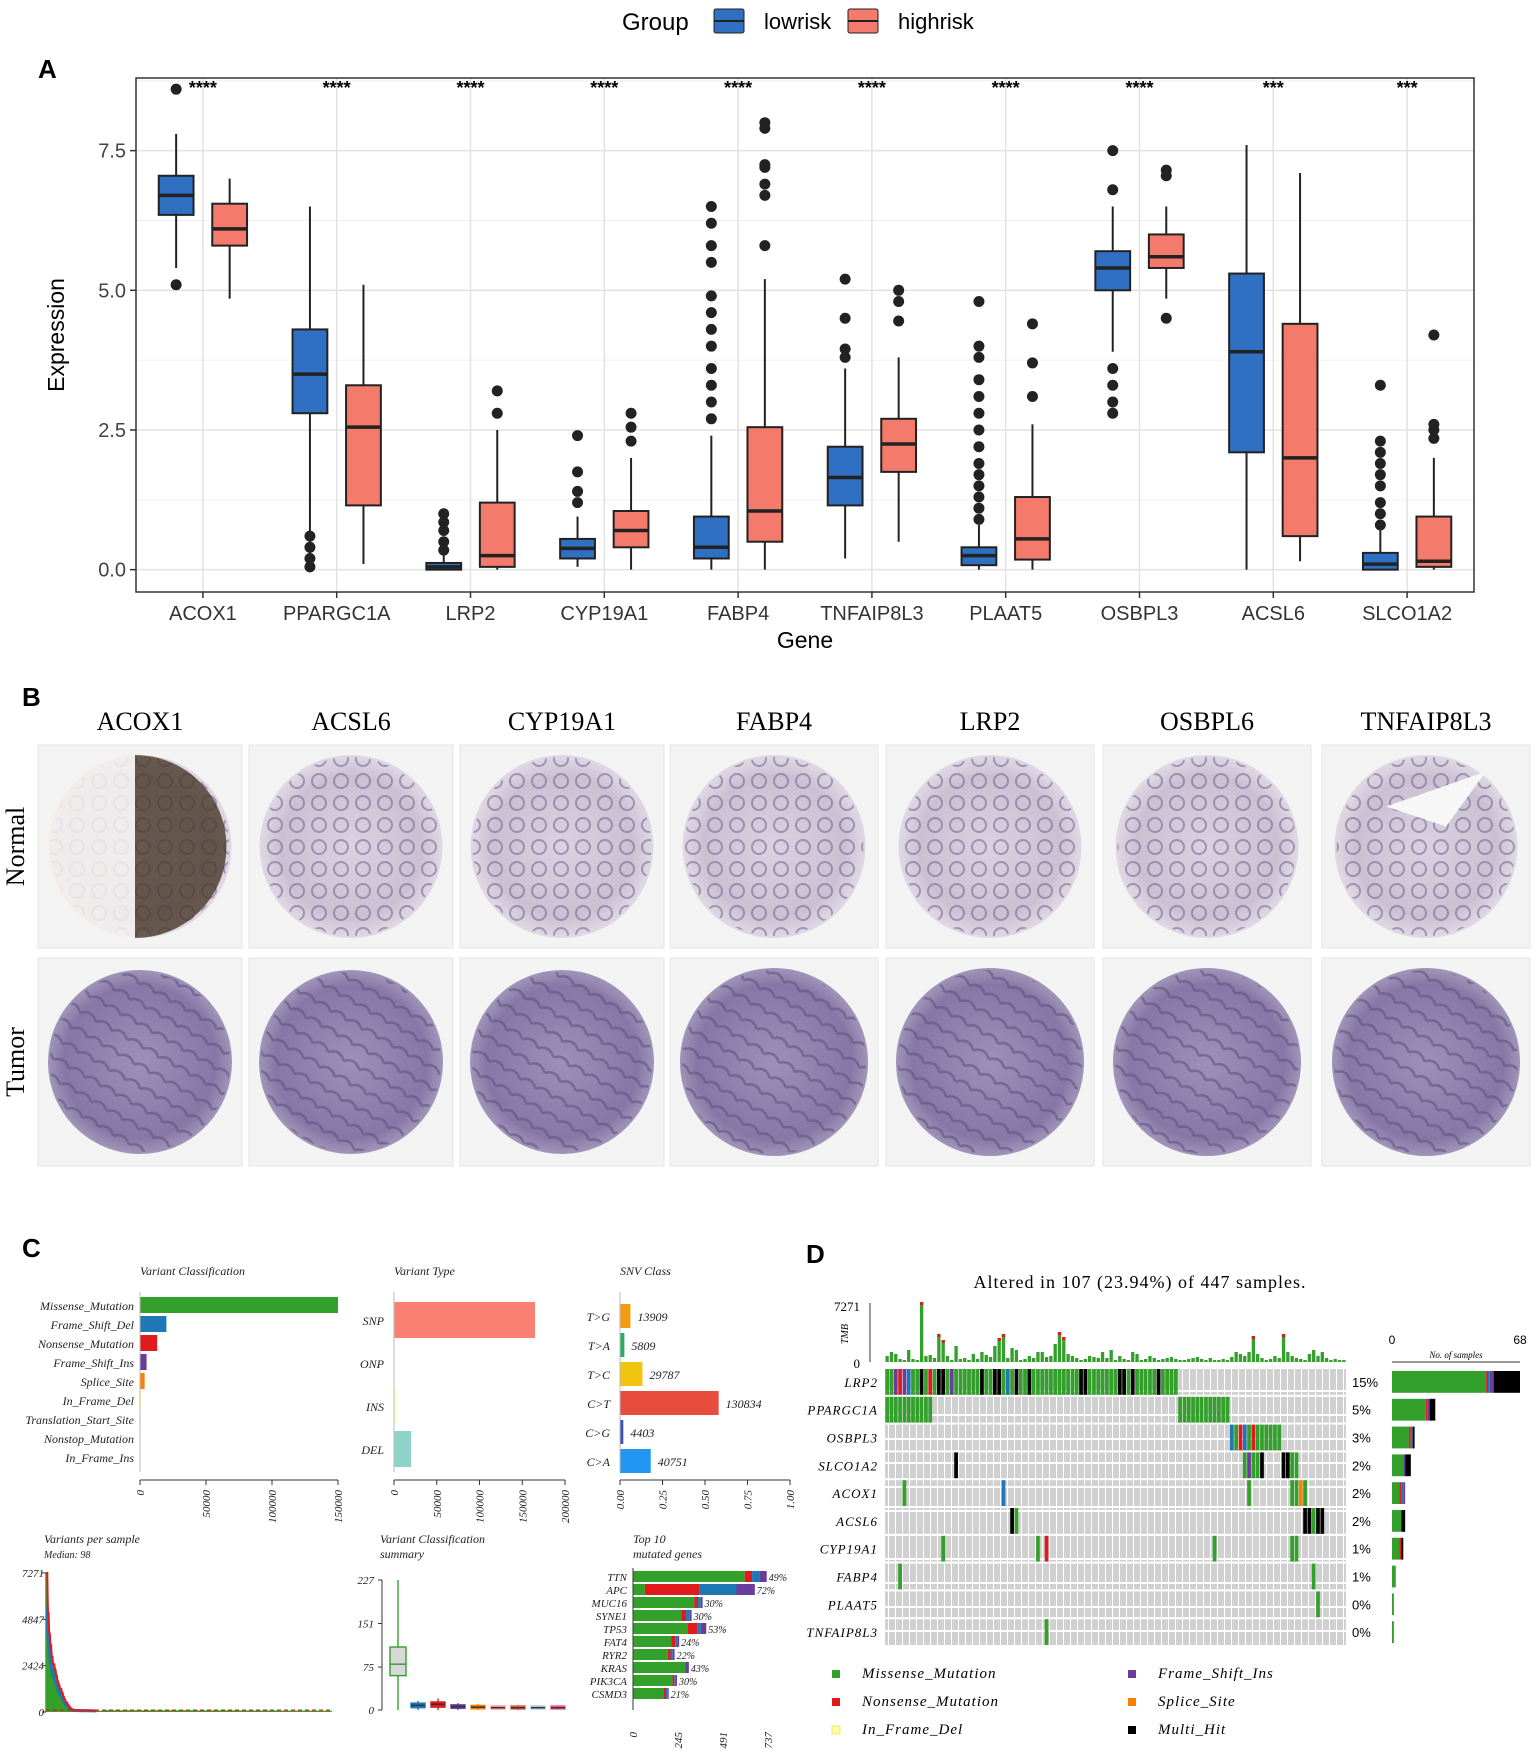 This screenshot has width=1536, height=1754. What do you see at coordinates (1273, 88) in the screenshot?
I see `significance-label: ***` at bounding box center [1273, 88].